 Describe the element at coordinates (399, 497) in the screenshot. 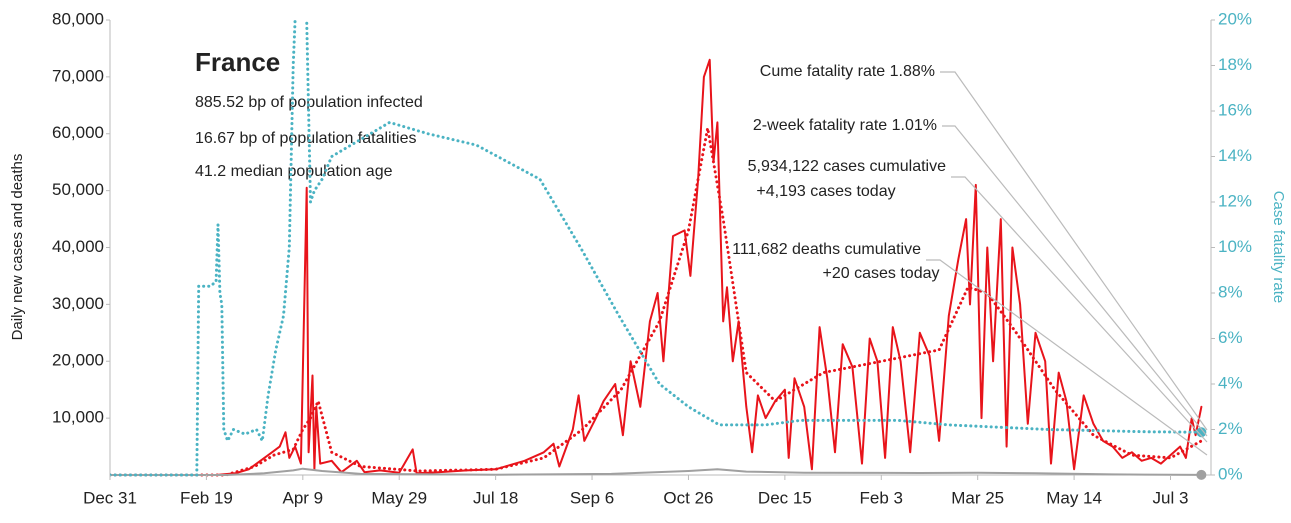

I see `x-tick-label: May 29` at that location.